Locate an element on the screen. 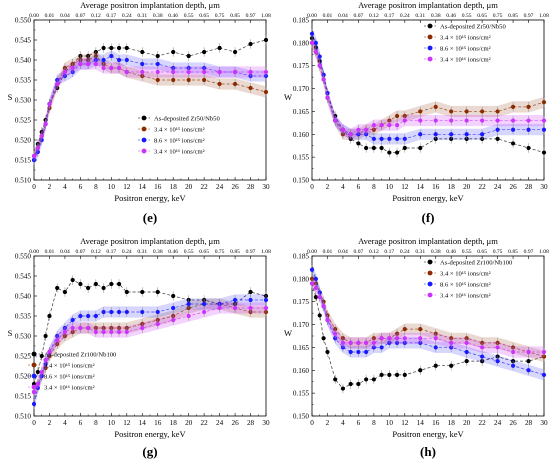 The width and height of the screenshot is (550, 469). x-tick-label: 20 is located at coordinates (189, 423).